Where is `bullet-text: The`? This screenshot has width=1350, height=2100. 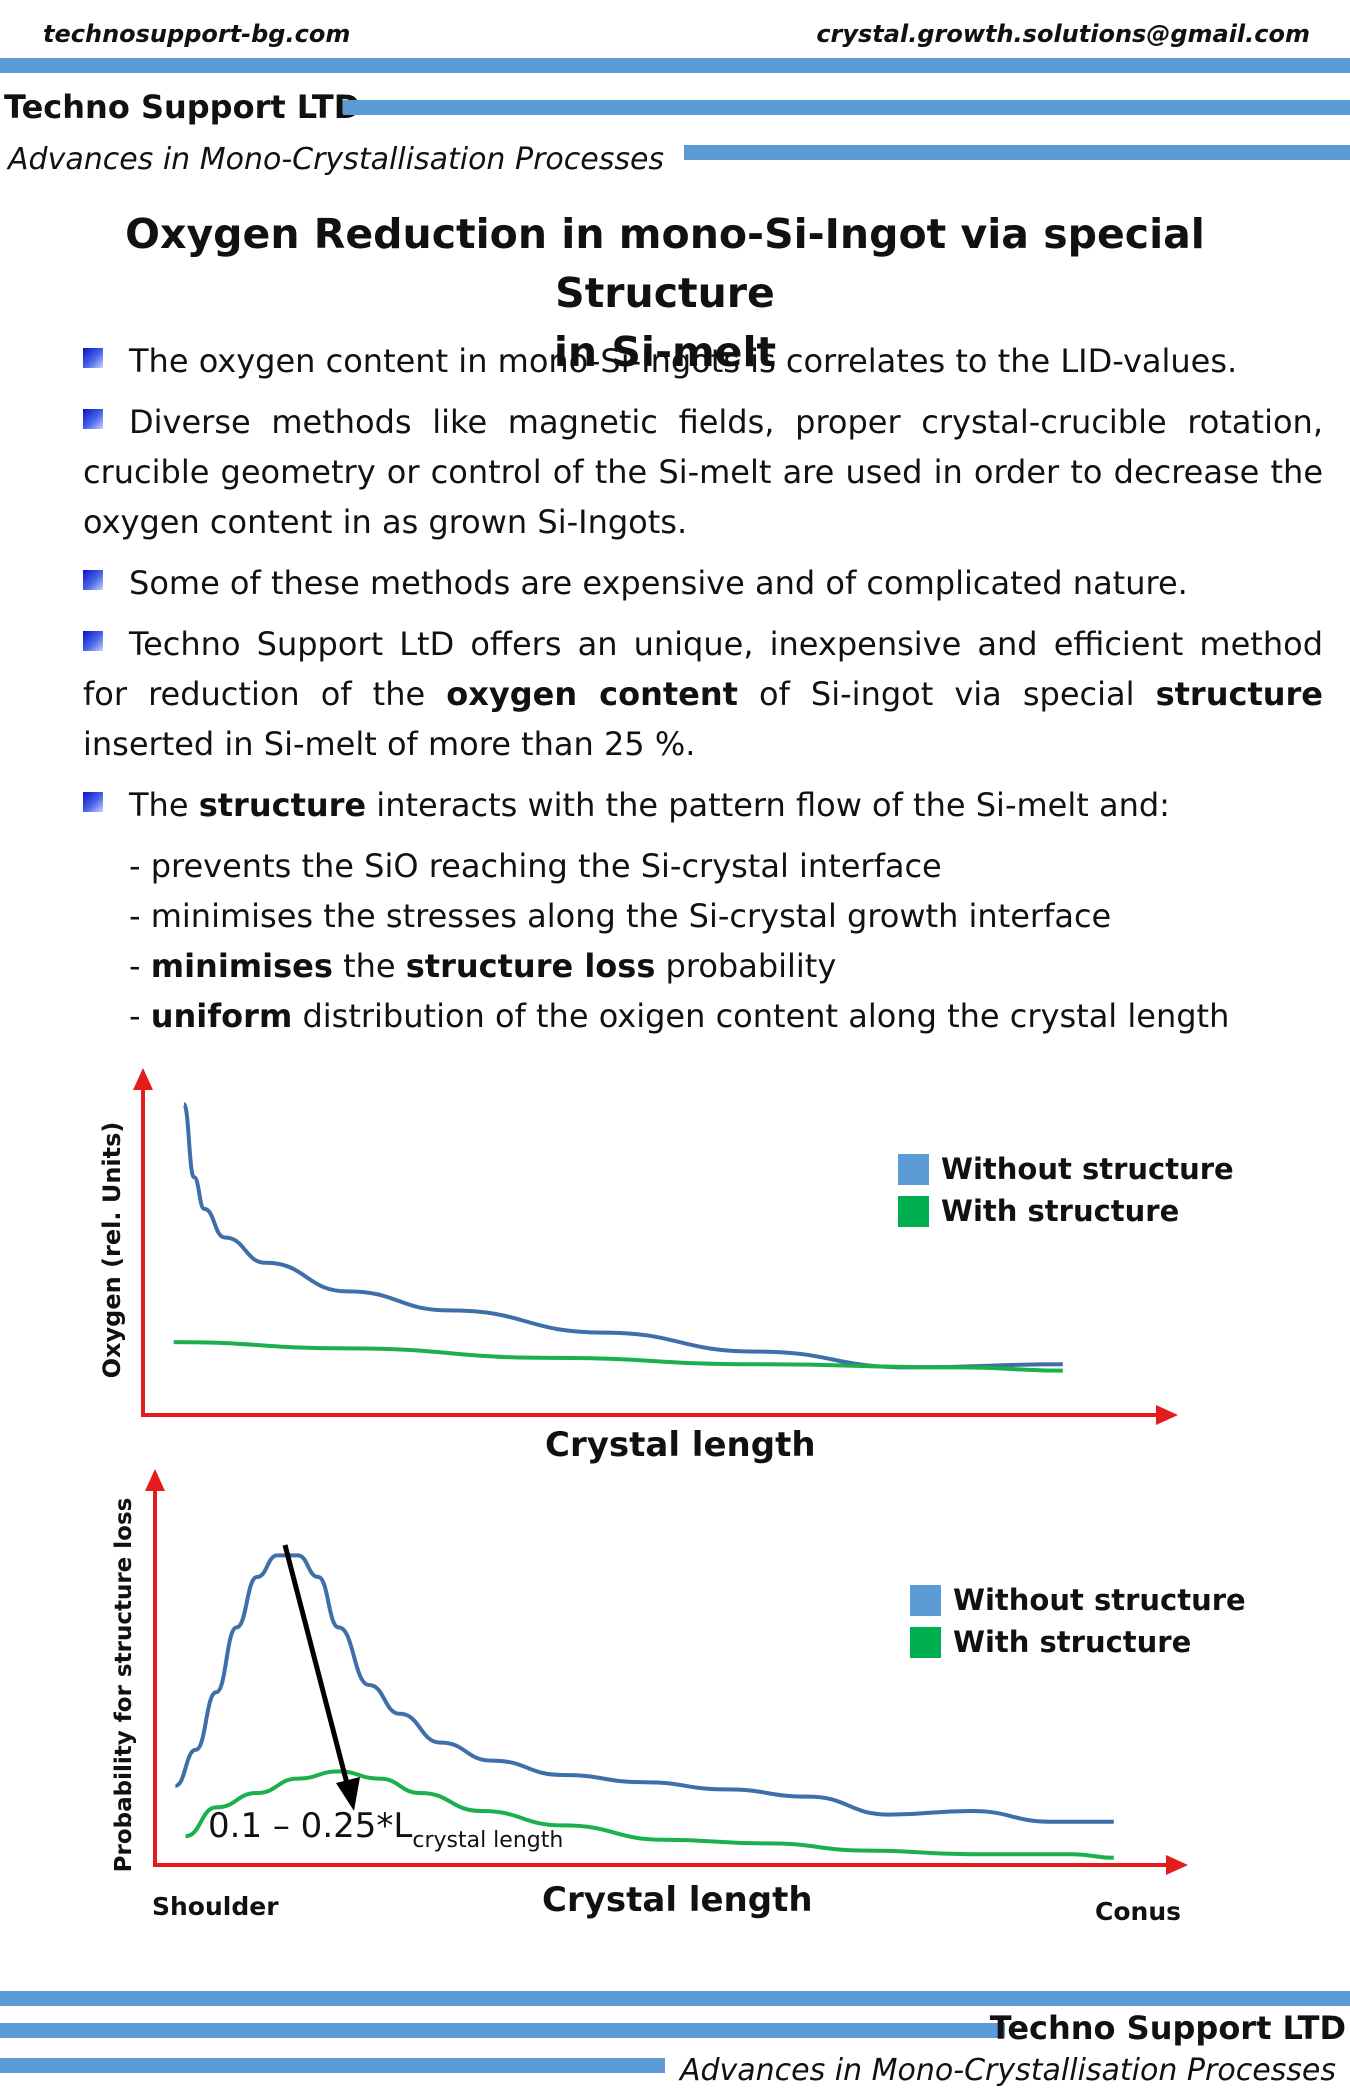 bullet-text: The is located at coordinates (164, 805).